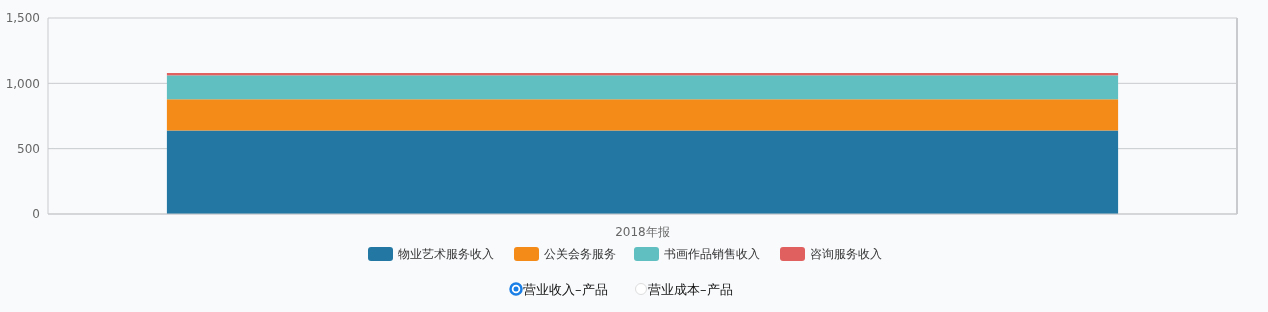 This screenshot has width=1268, height=312. I want to click on text: 营业收入–产品, so click(565, 289).